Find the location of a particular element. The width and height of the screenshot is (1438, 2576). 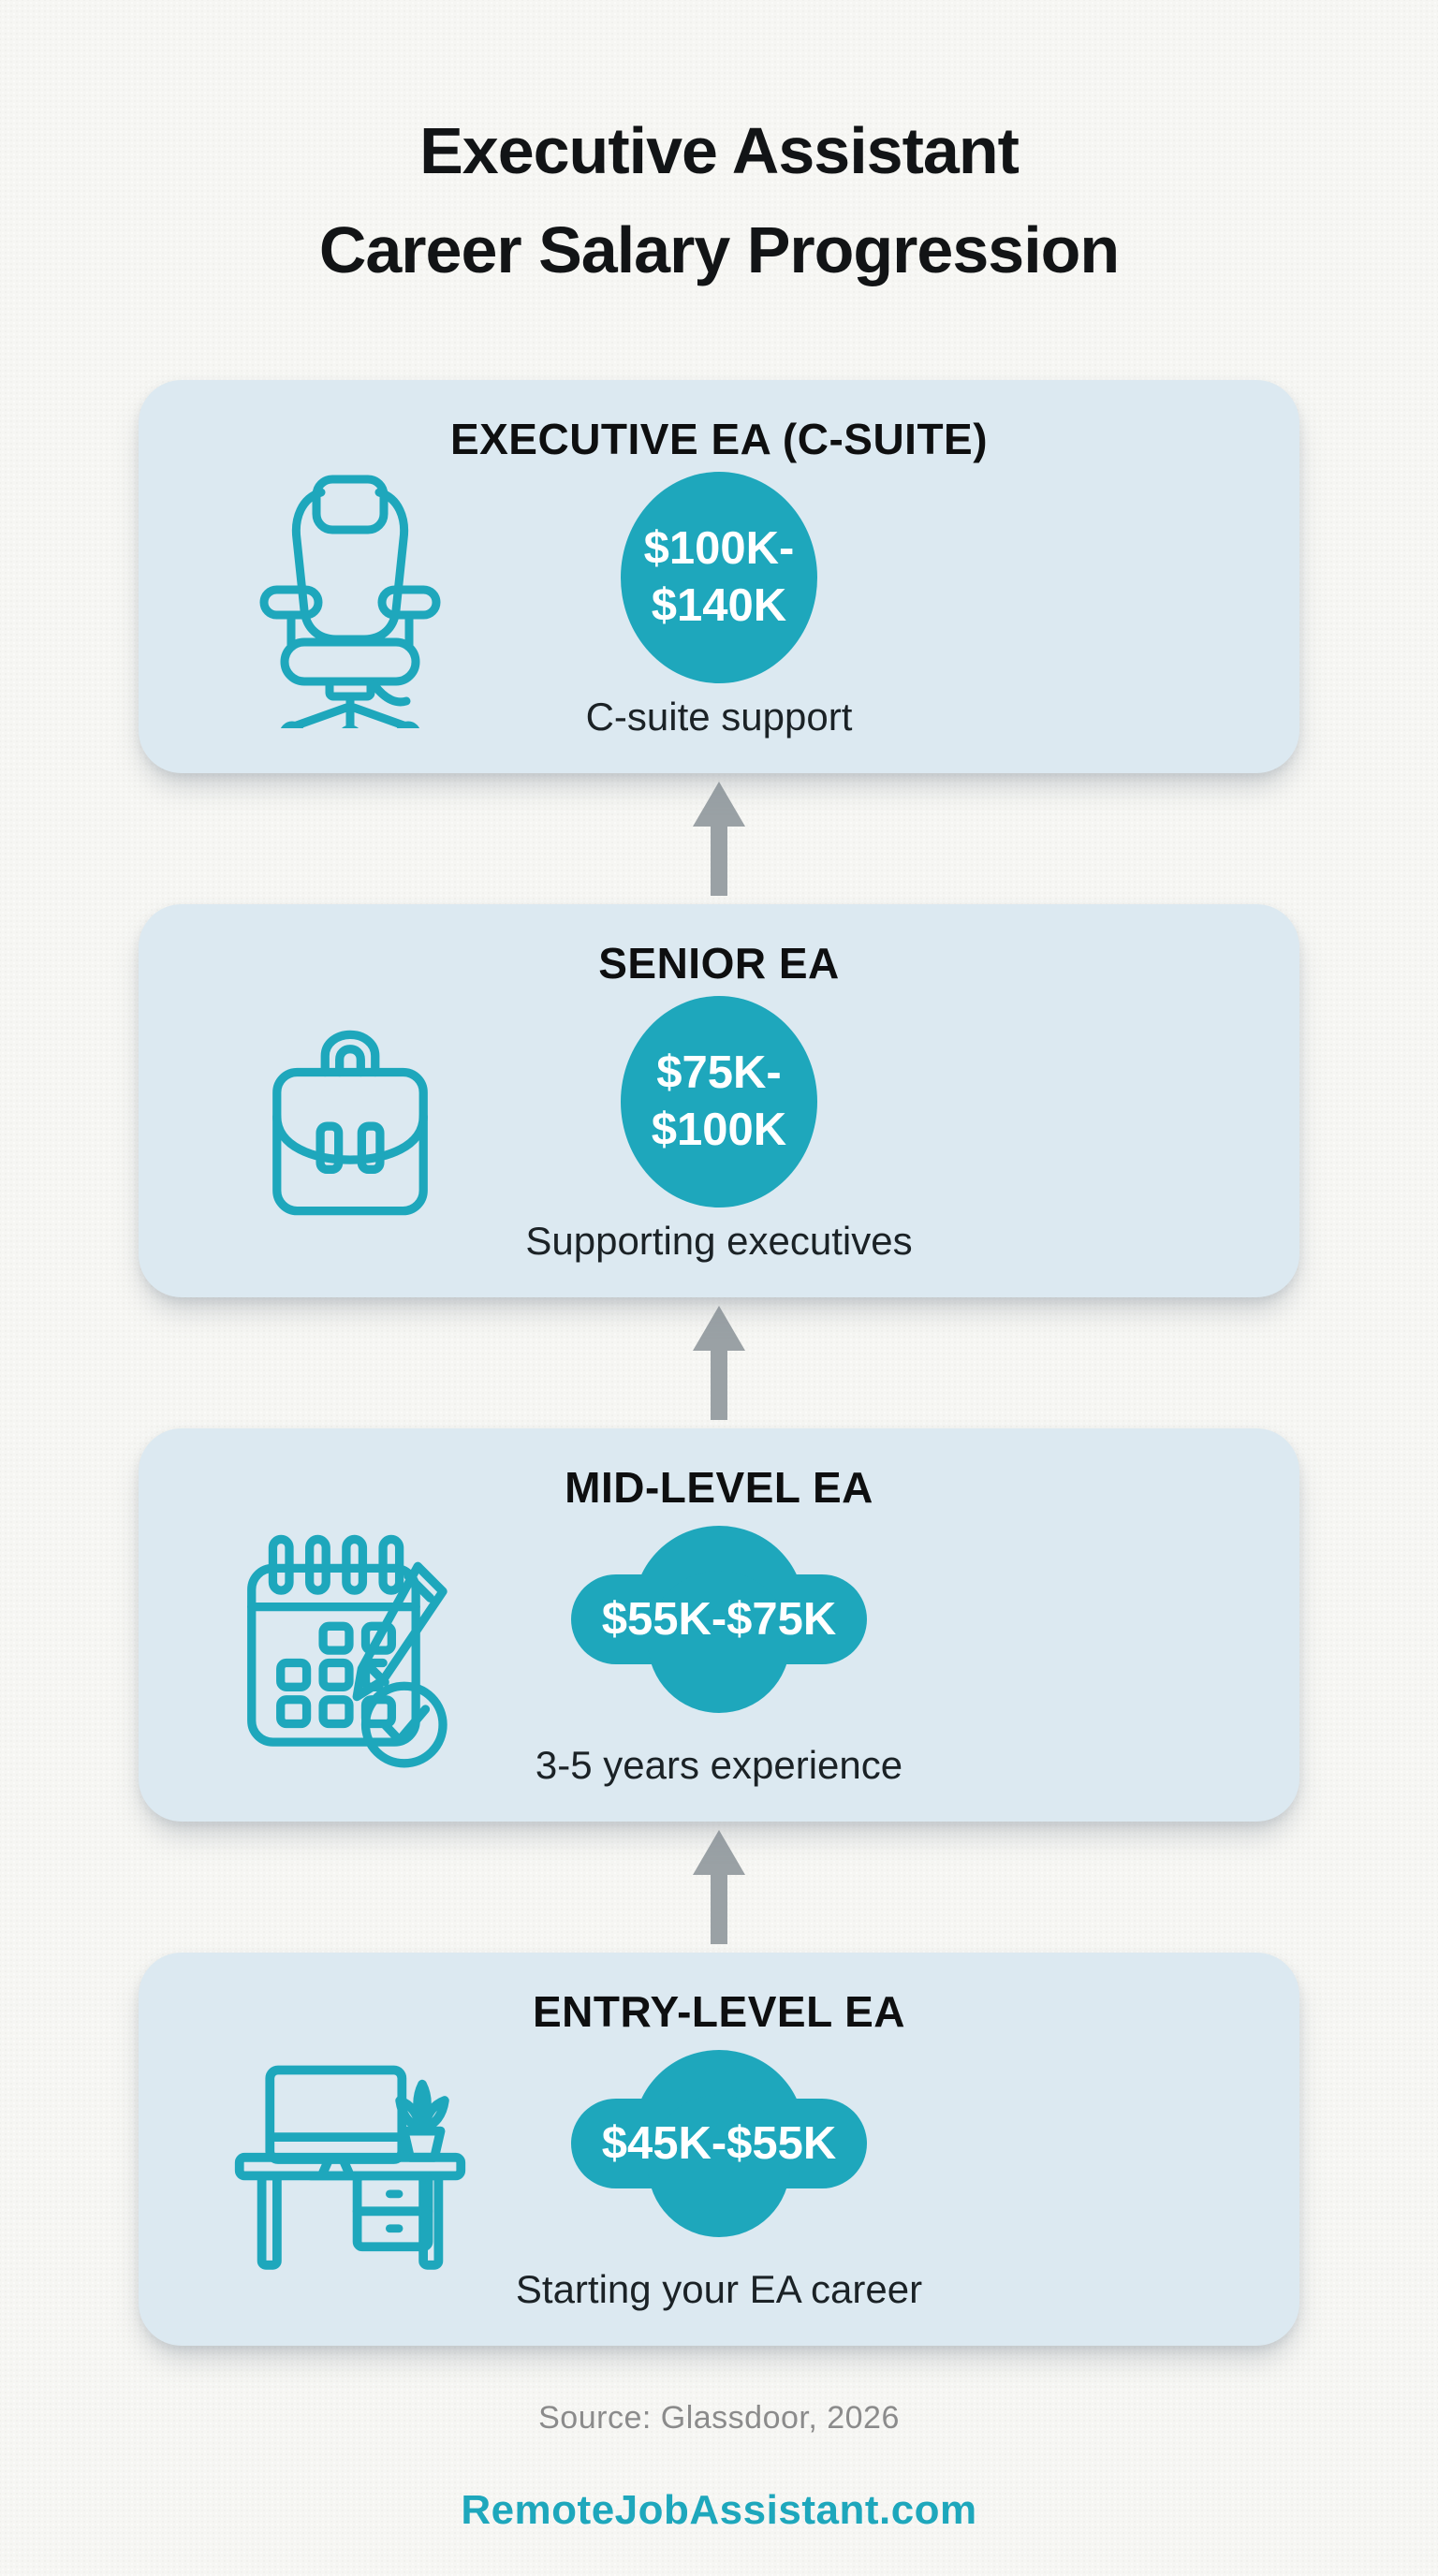

salary-badge: $100K- $140K is located at coordinates (719, 577).